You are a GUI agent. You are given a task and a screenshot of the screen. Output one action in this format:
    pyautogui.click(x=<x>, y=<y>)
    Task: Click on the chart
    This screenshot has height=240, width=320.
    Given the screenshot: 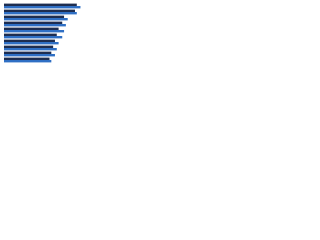 What is the action you would take?
    pyautogui.click(x=42, y=33)
    